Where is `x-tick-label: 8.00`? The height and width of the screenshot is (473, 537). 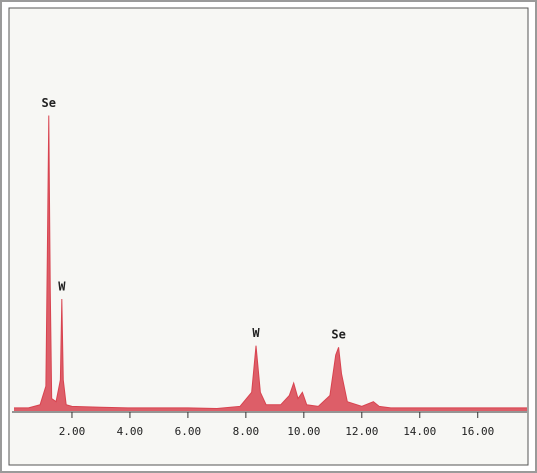
x-tick-label: 8.00 is located at coordinates (246, 431).